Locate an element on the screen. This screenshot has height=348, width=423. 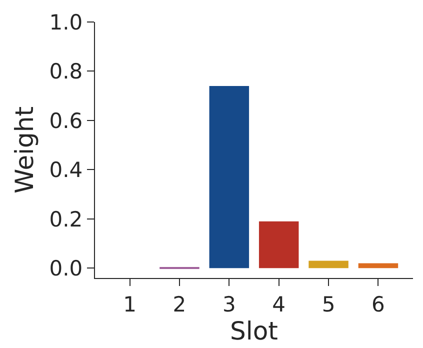
y-tick-label: 0.2 is located at coordinates (66, 219).